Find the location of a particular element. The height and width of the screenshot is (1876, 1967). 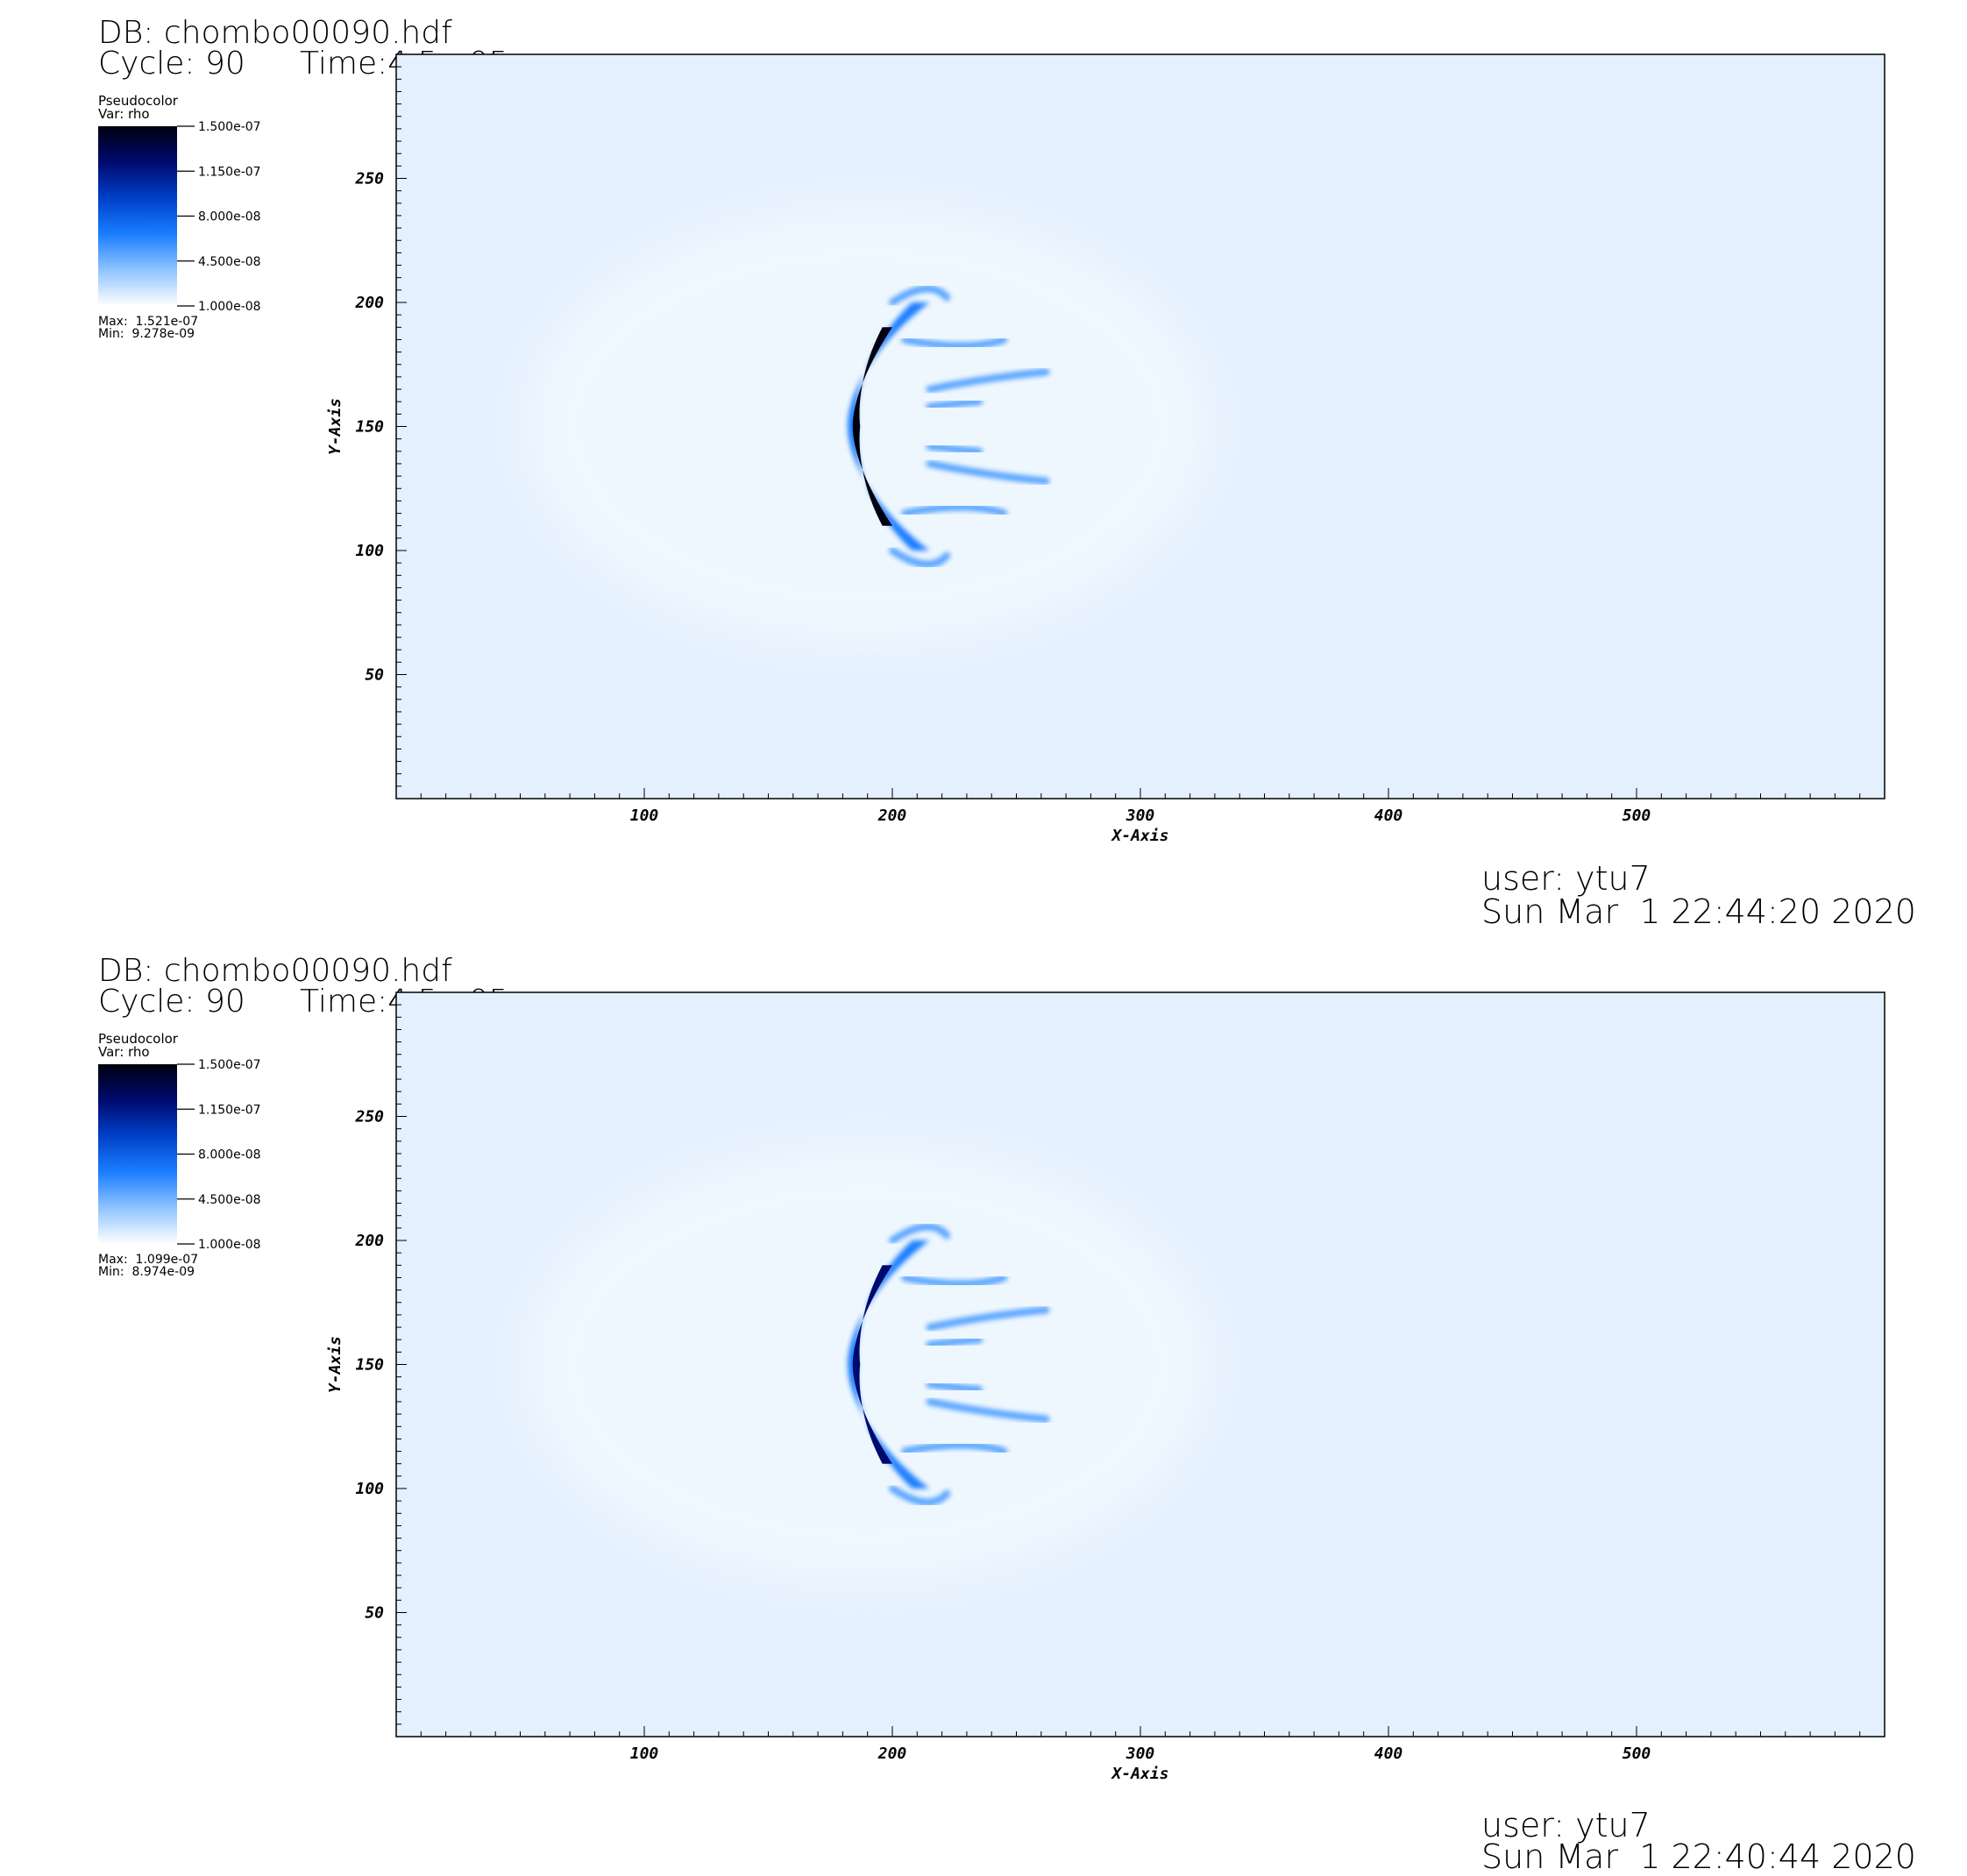

legend-max: Max: 1.521e-07 is located at coordinates (148, 322).